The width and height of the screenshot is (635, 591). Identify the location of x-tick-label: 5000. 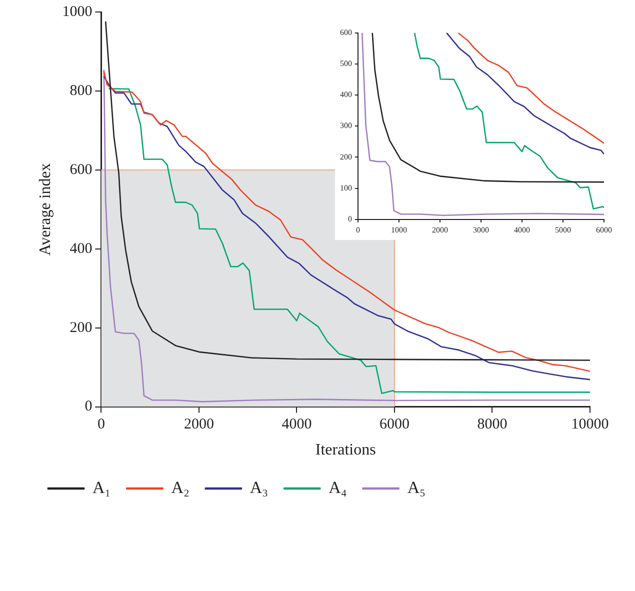
(563, 229).